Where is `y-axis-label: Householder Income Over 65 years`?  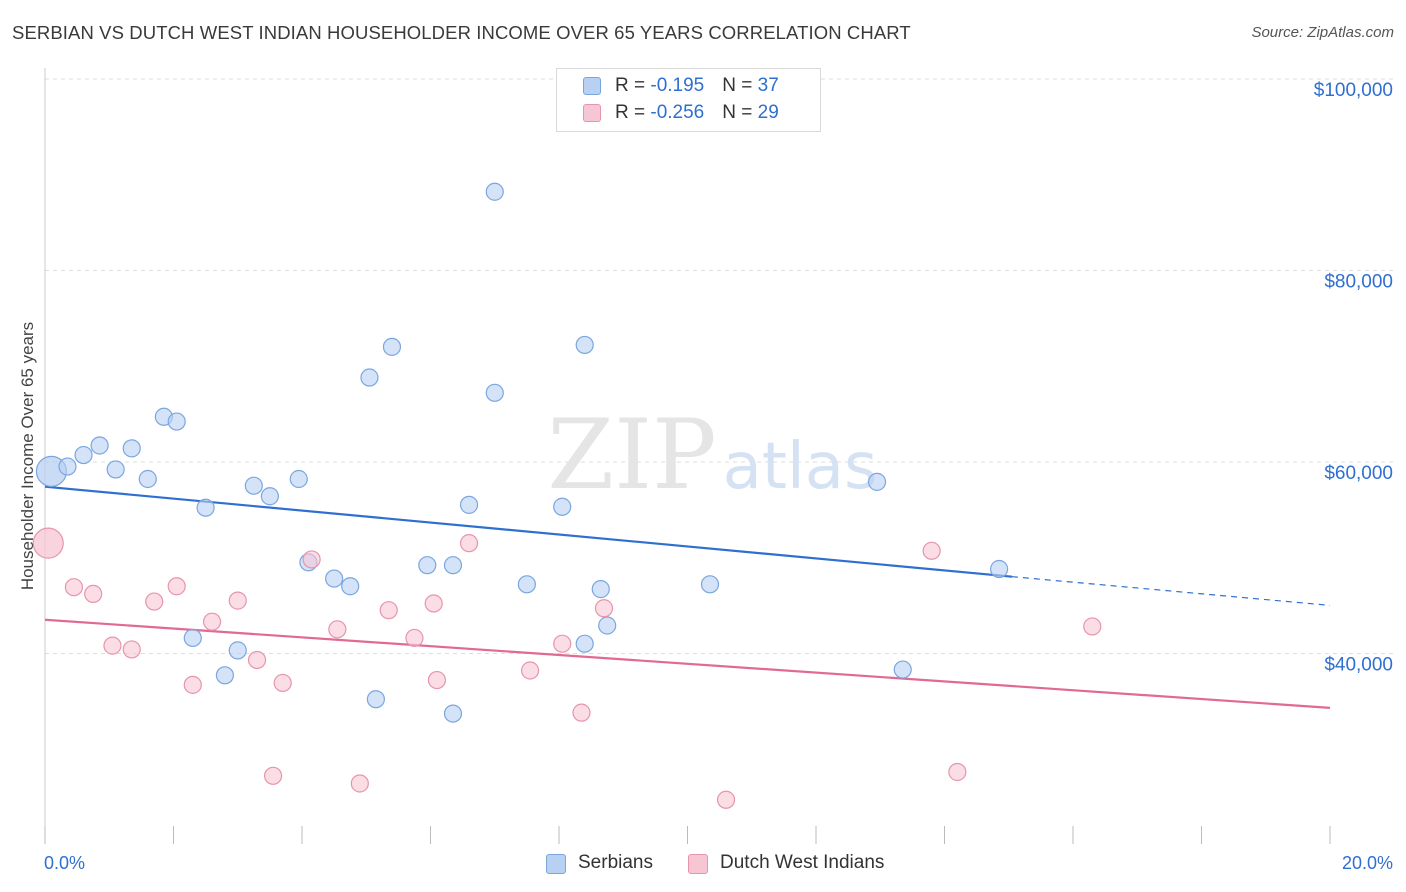 y-axis-label: Householder Income Over 65 years is located at coordinates (27, 456).